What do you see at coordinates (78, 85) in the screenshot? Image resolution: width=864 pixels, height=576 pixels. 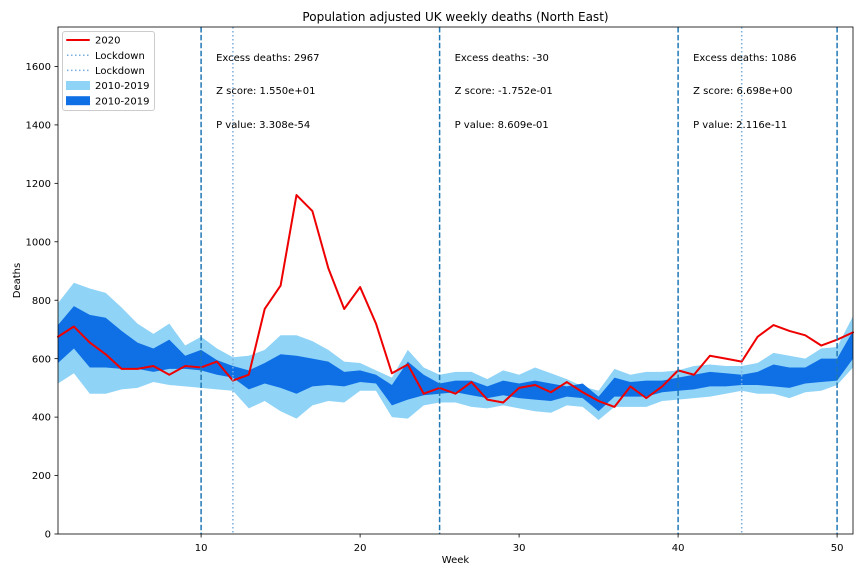 I see `legend-patch-2010-2019-outer` at bounding box center [78, 85].